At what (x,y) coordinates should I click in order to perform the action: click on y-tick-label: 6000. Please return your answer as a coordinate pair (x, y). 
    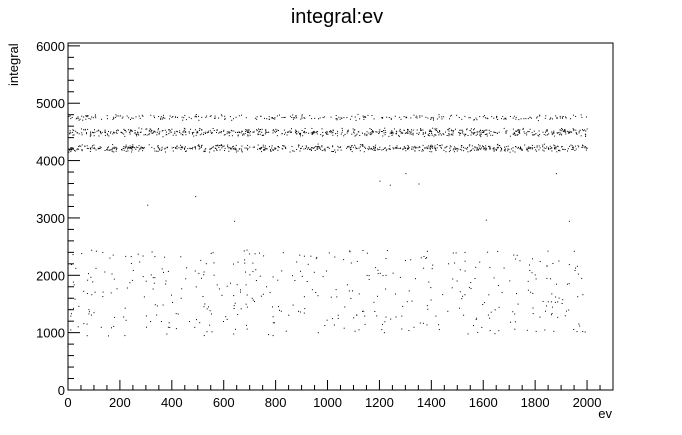
    Looking at the image, I should click on (50, 46).